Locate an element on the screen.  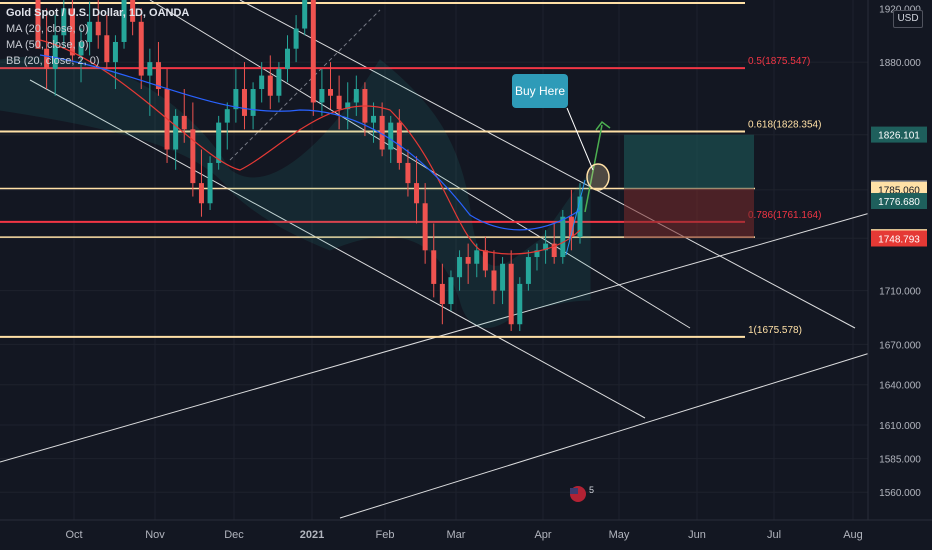
price-tick-3: 1670.000 is located at coordinates (900, 345).